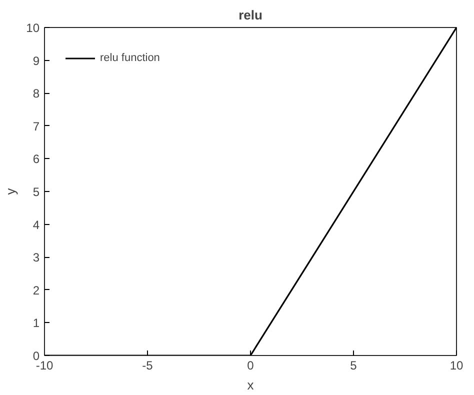  Describe the element at coordinates (130, 58) in the screenshot. I see `legend-label: relu function` at that location.